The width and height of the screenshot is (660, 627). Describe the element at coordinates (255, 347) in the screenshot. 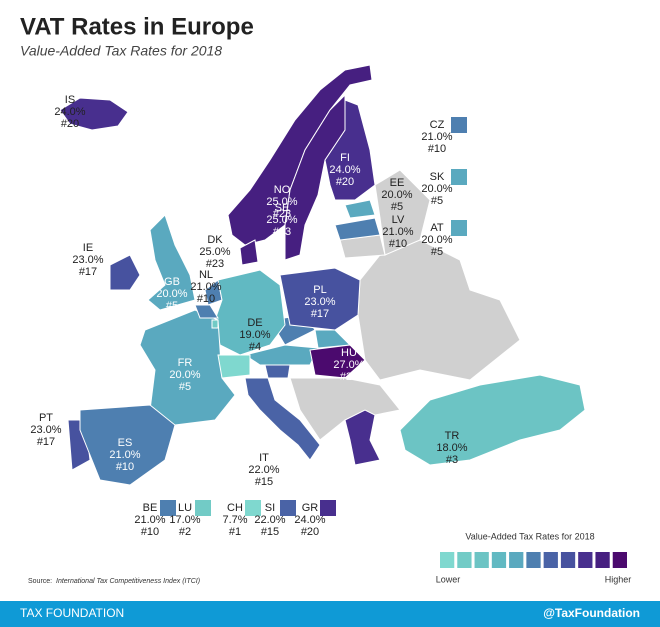

I see `vat-rank: #4` at that location.